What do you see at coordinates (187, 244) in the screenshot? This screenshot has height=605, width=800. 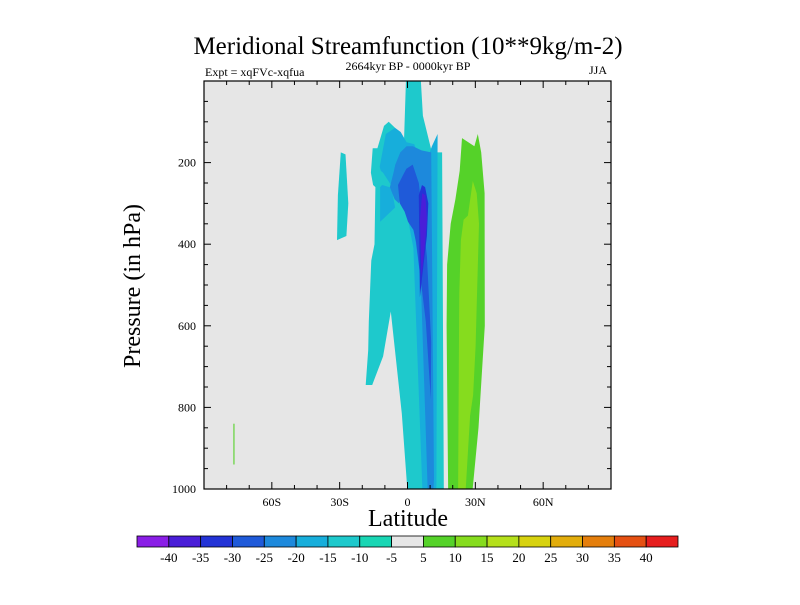 I see `y-tick-label: 400` at bounding box center [187, 244].